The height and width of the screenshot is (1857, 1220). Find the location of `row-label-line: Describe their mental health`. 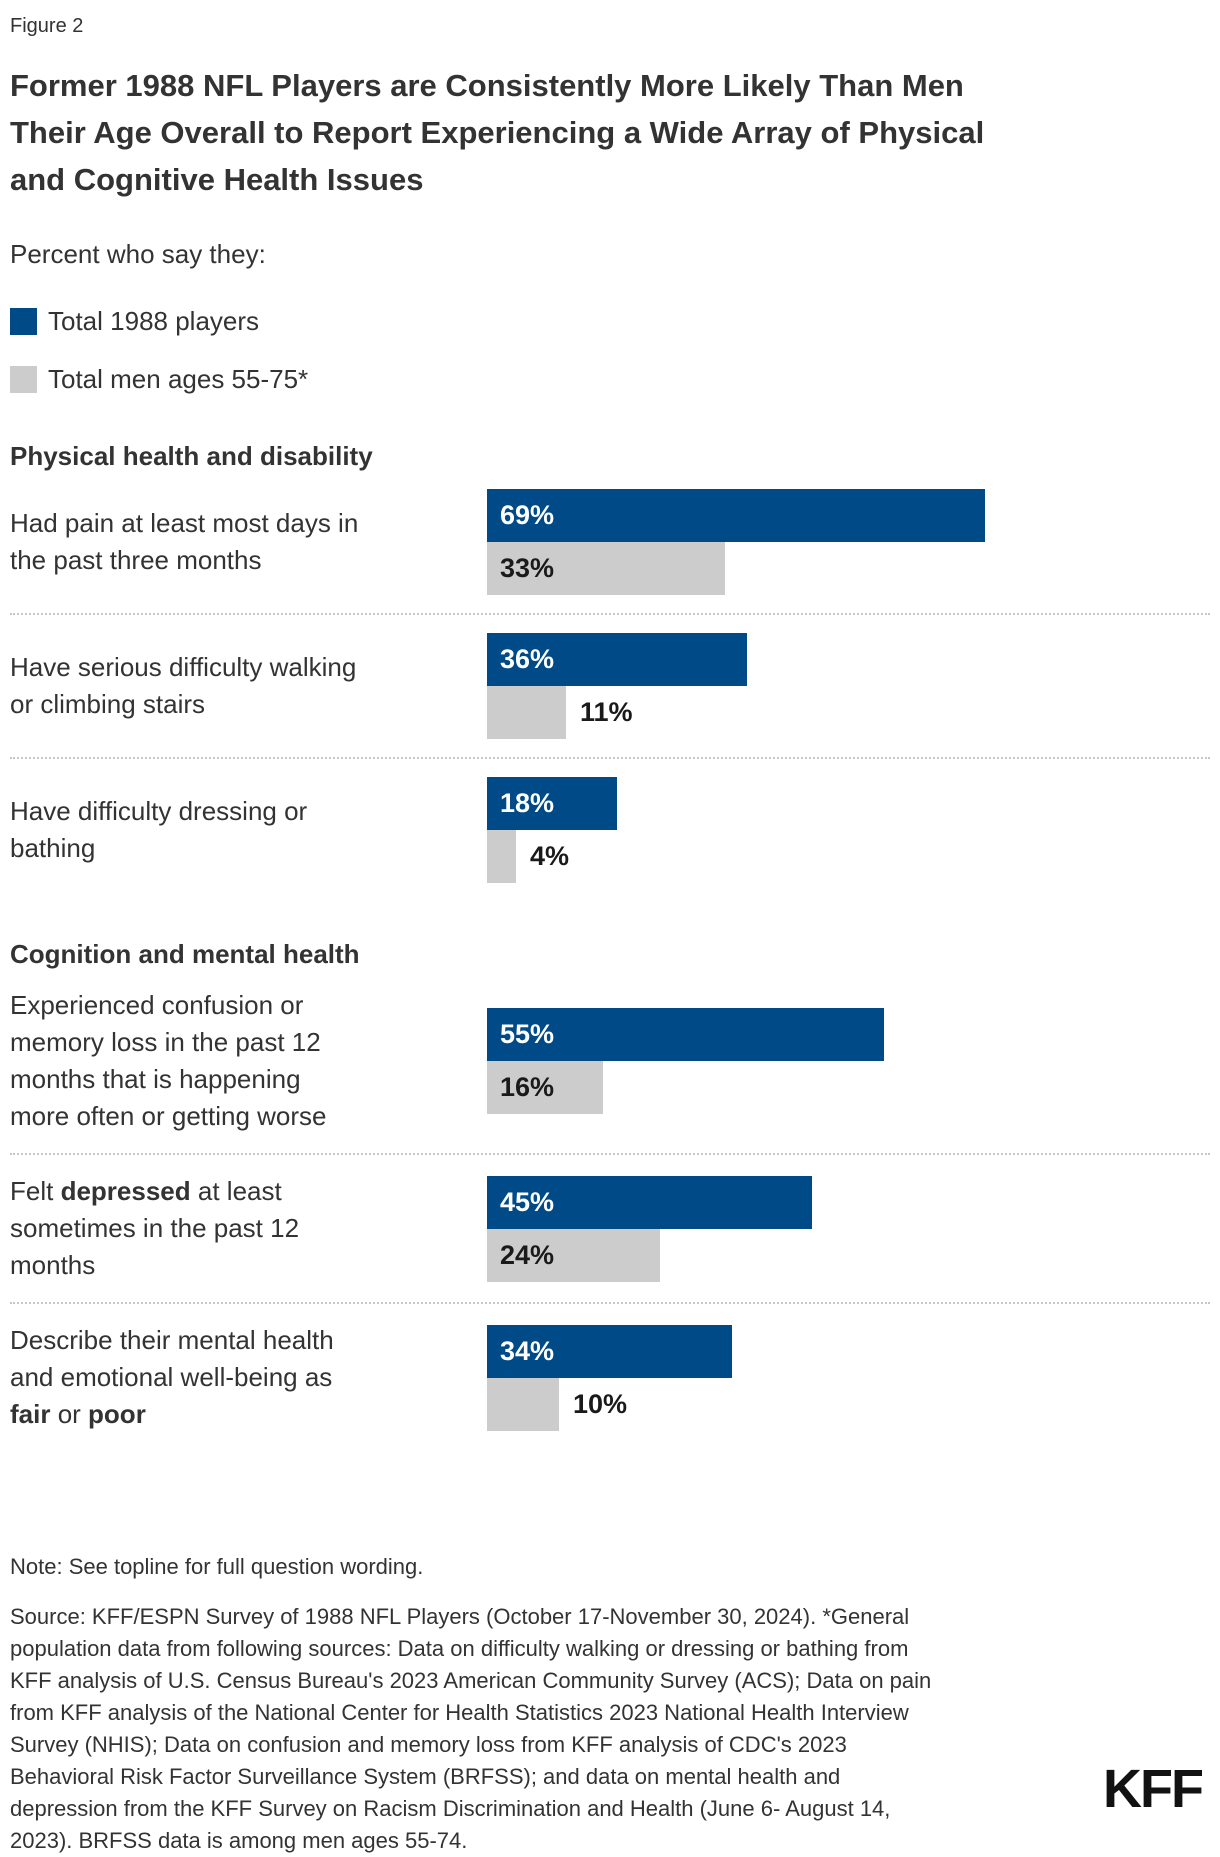

row-label-line: Describe their mental health is located at coordinates (172, 1340).